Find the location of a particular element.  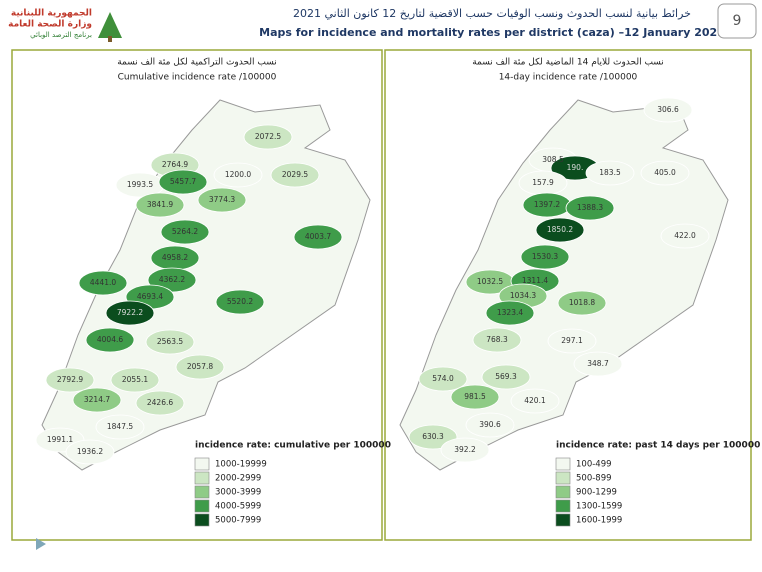

logo-trunk is located at coordinates (110, 39).